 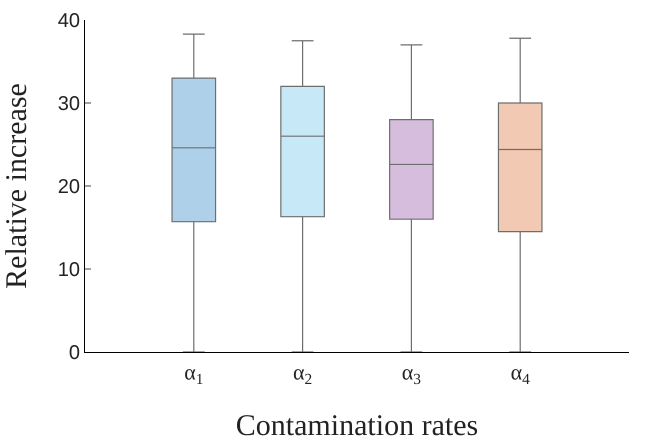 I want to click on x-tick-label: α$_{4}$, so click(x=520, y=373).